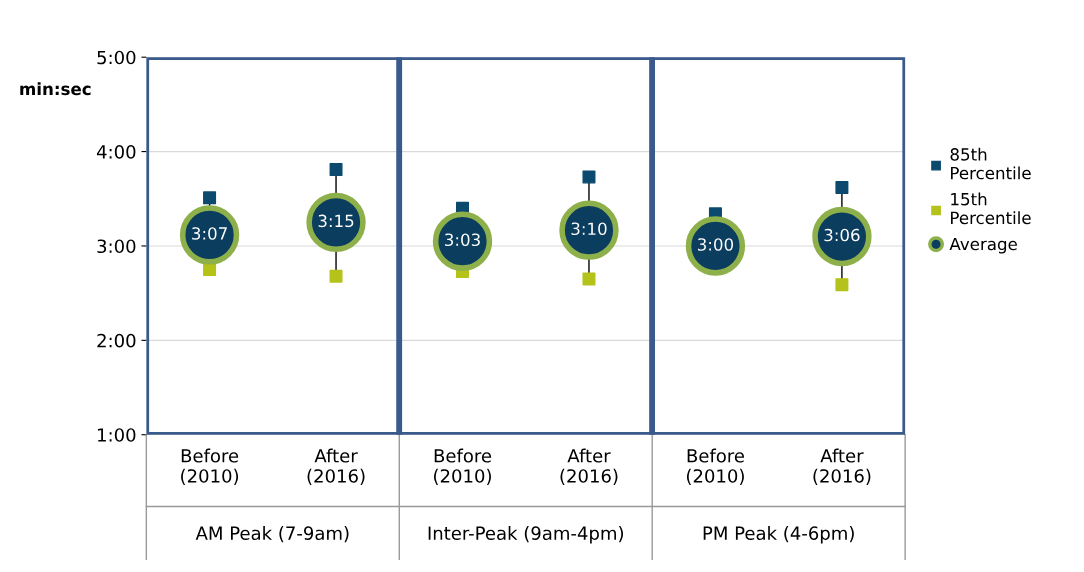 This screenshot has width=1084, height=572. I want to click on data-label: 3:10, so click(589, 229).